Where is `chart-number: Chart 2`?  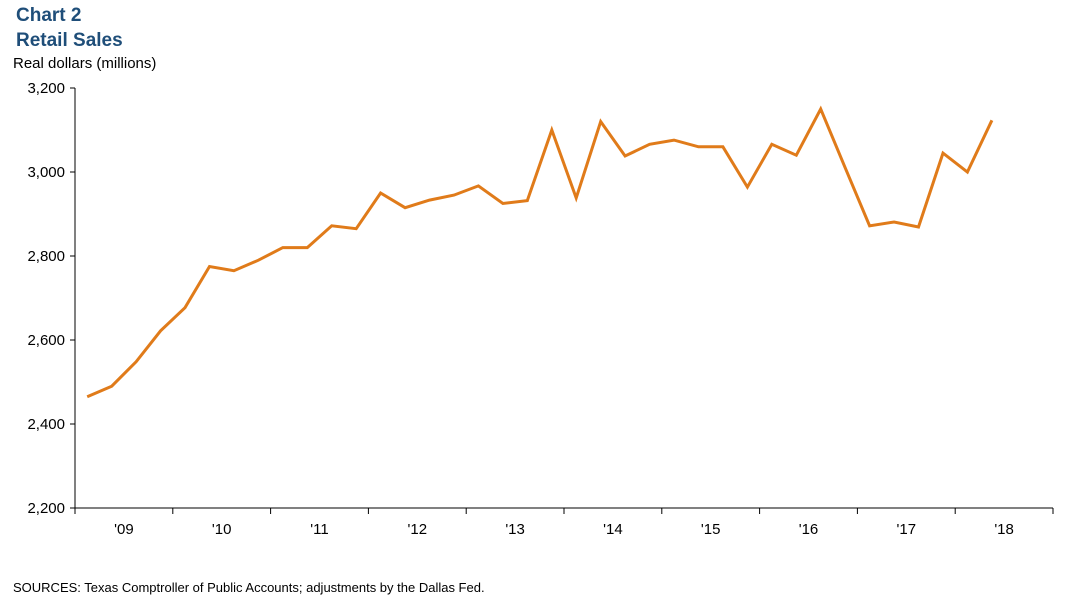
chart-number: Chart 2 is located at coordinates (49, 15).